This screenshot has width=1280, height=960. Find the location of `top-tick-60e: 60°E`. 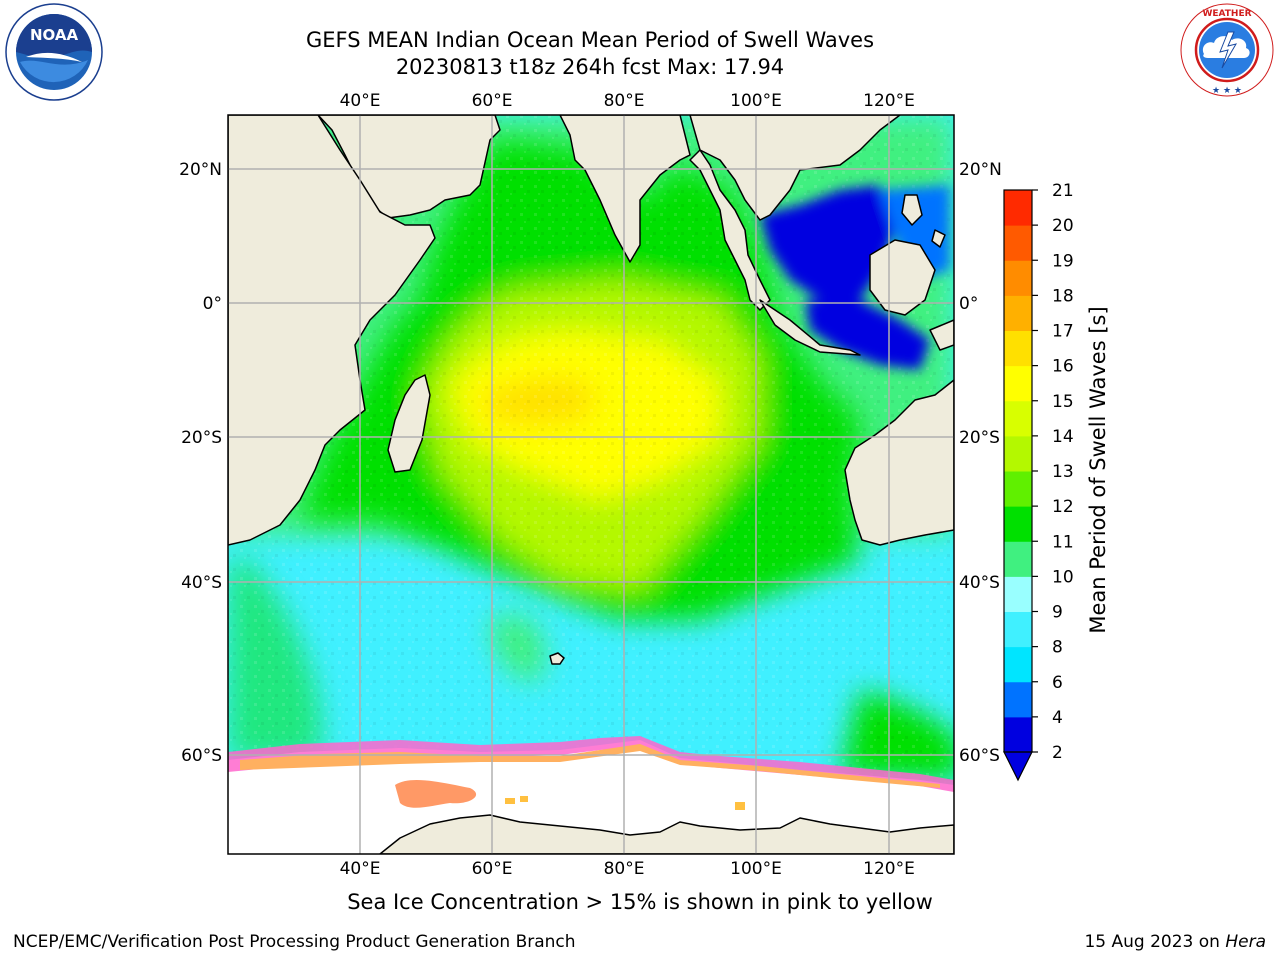

top-tick-60e: 60°E is located at coordinates (492, 101).